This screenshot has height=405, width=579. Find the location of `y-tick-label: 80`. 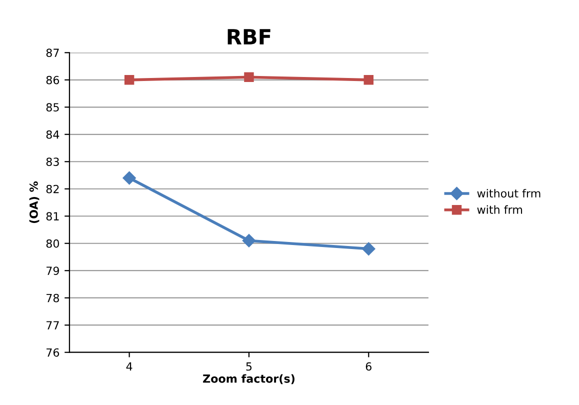

y-tick-label: 80 is located at coordinates (53, 243).